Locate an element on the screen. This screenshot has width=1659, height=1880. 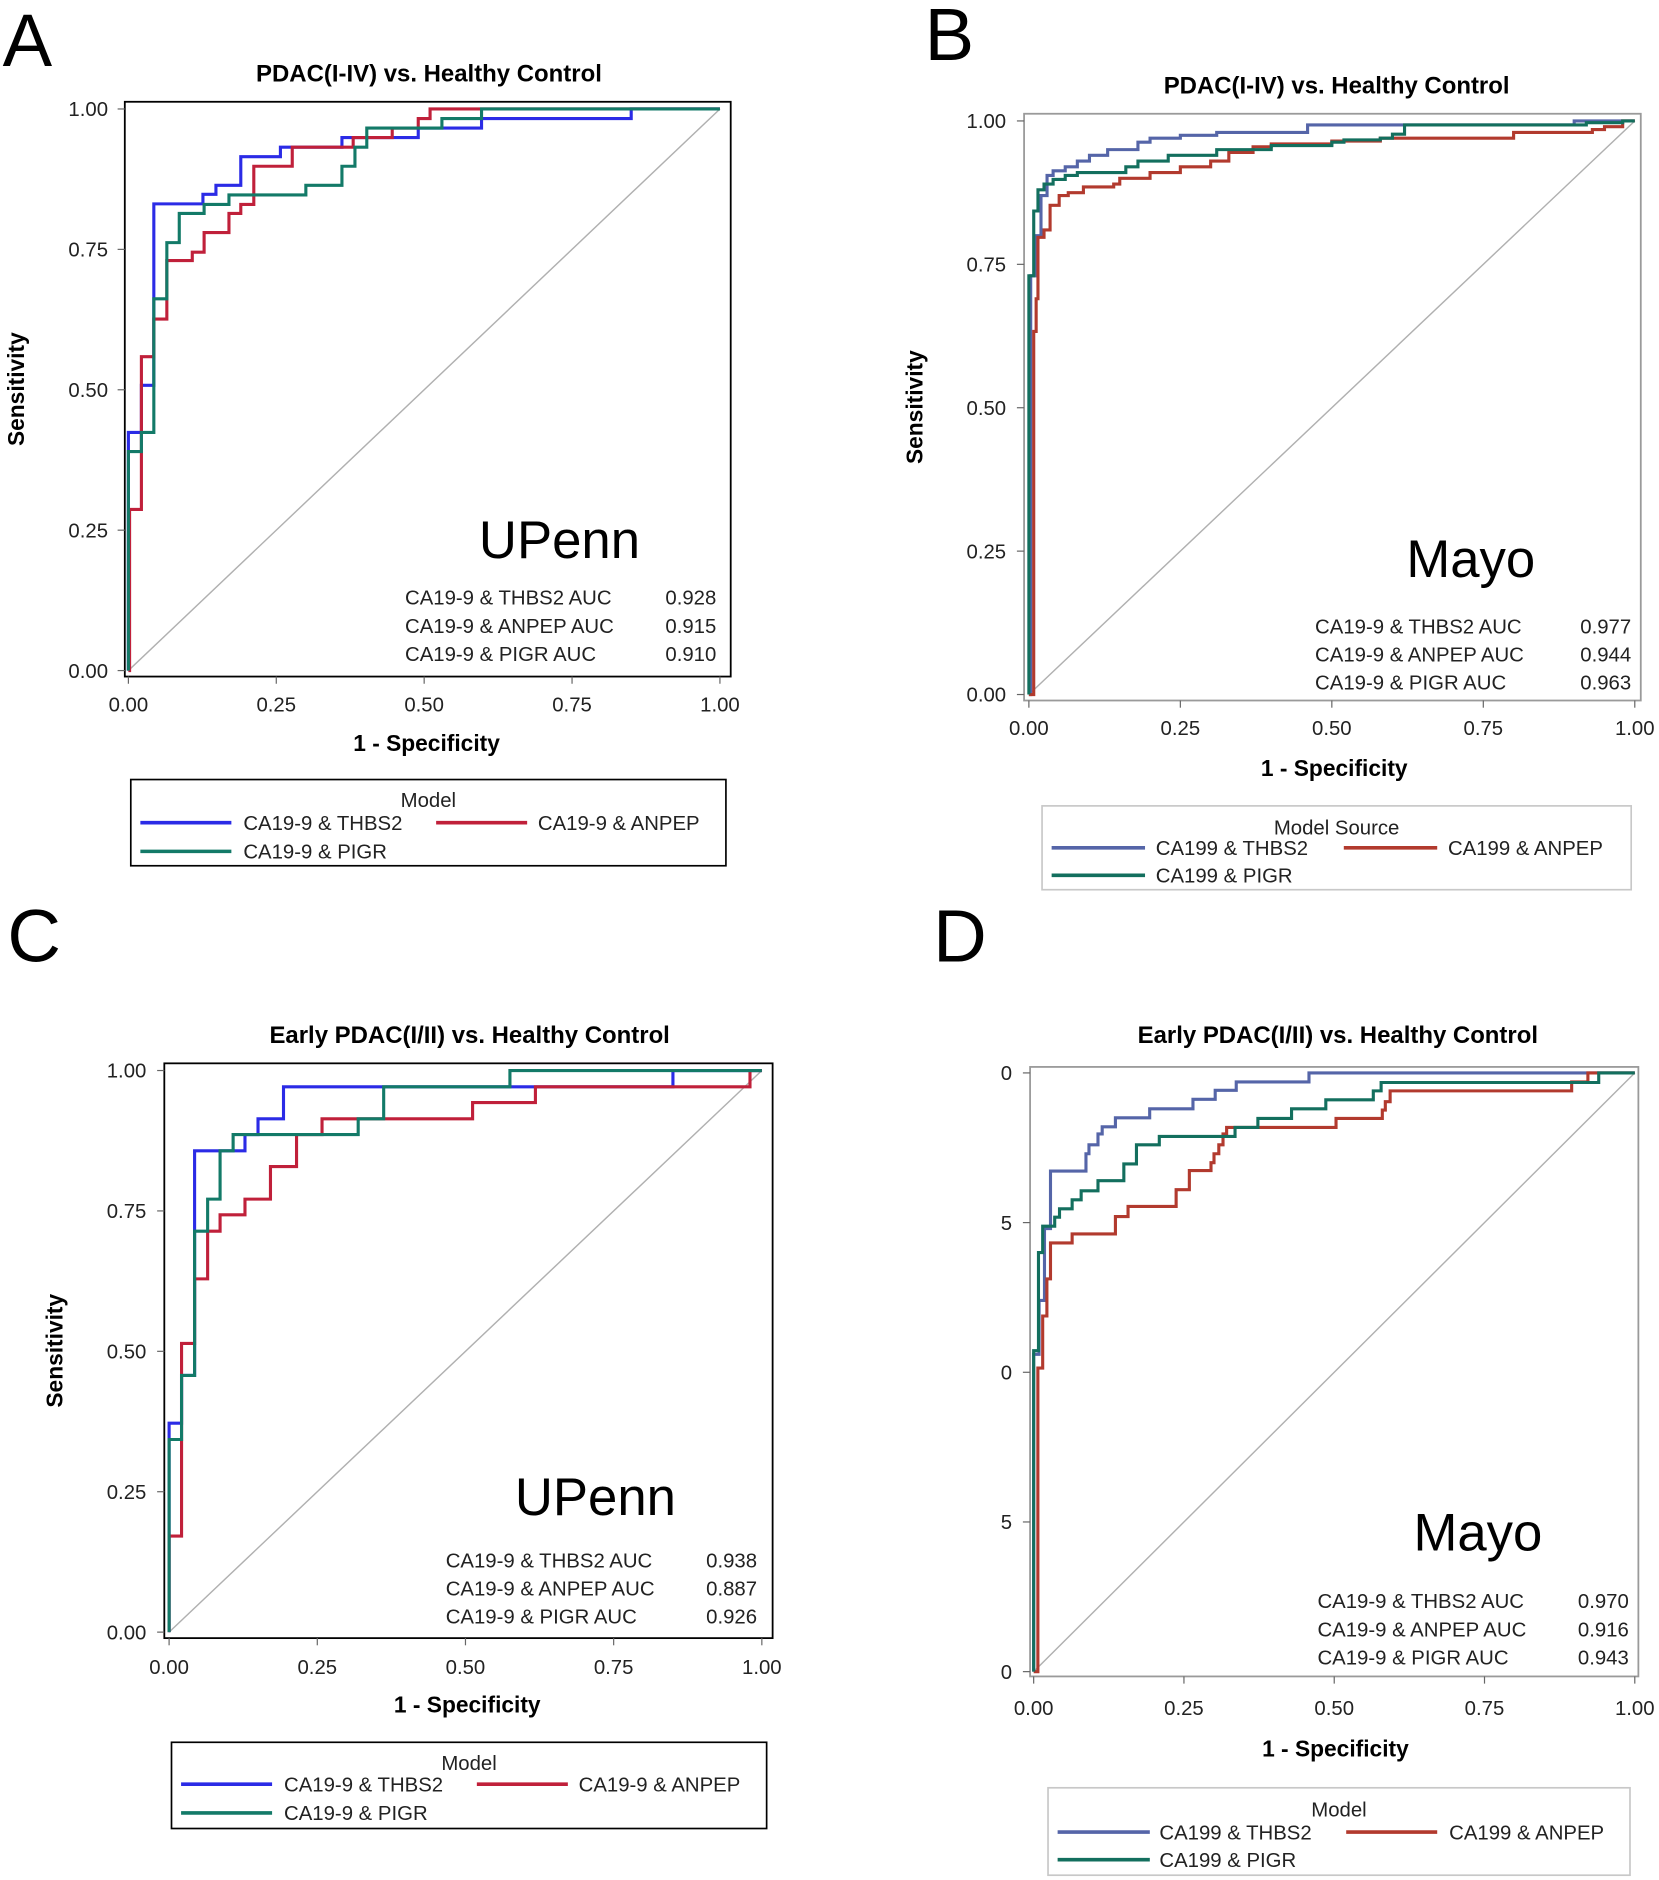
panel-letter: B is located at coordinates (950, 38).